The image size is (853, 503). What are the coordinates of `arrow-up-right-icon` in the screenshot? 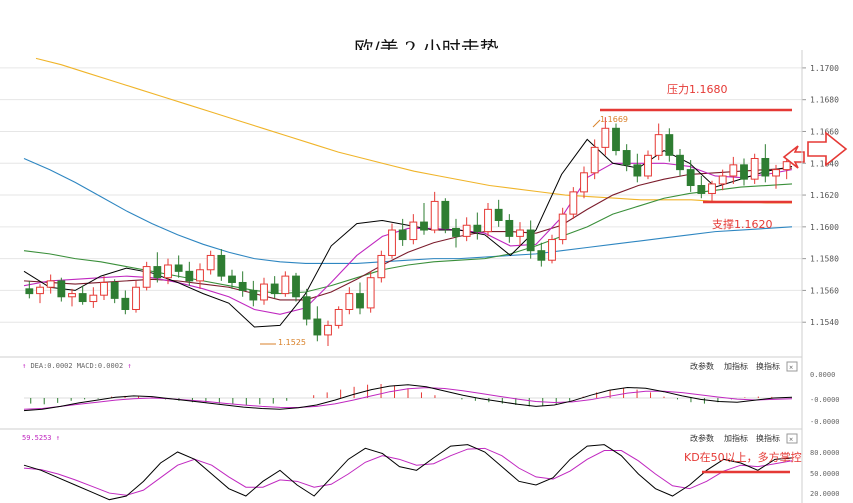 It's located at (793, 157).